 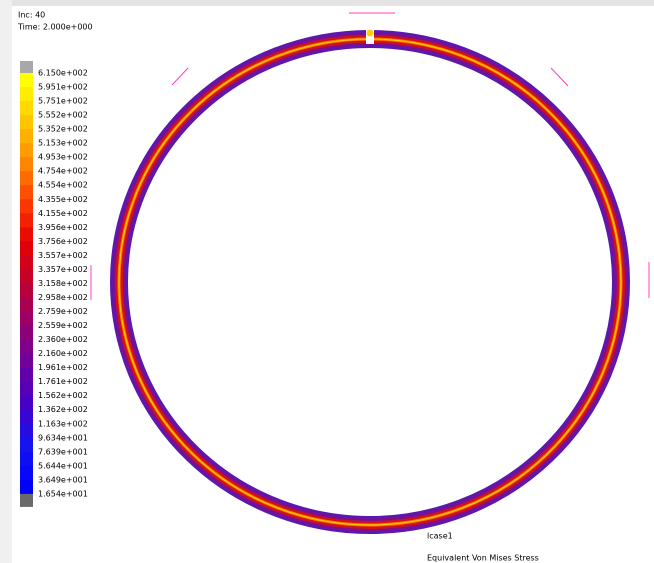 What do you see at coordinates (63, 227) in the screenshot?
I see `legend-label: 3.956e+002` at bounding box center [63, 227].